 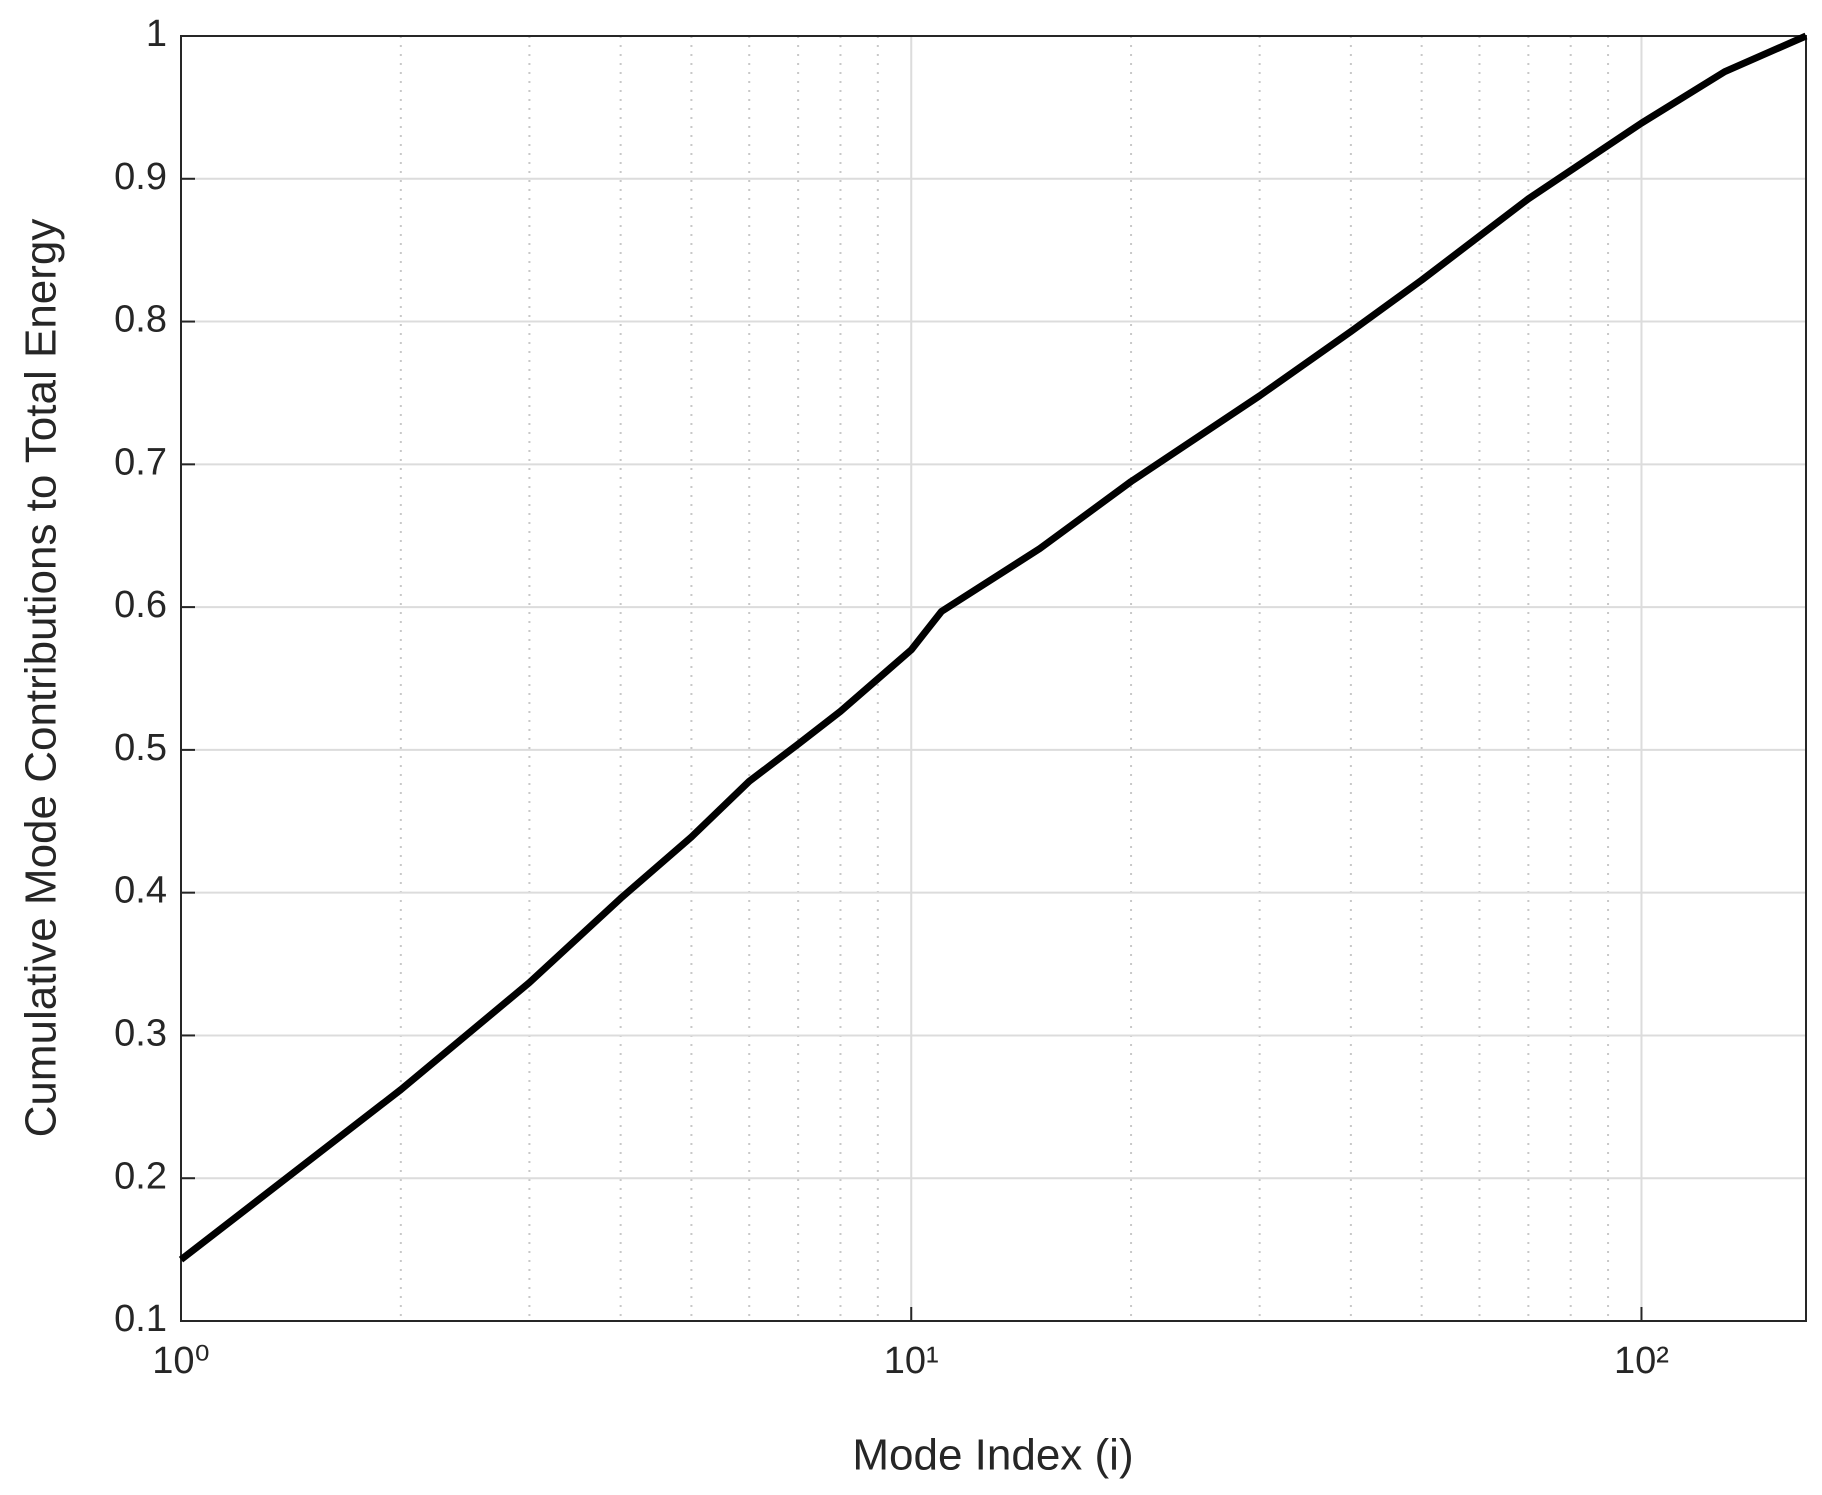 I want to click on x-tick-label: 10¹, so click(x=911, y=1361).